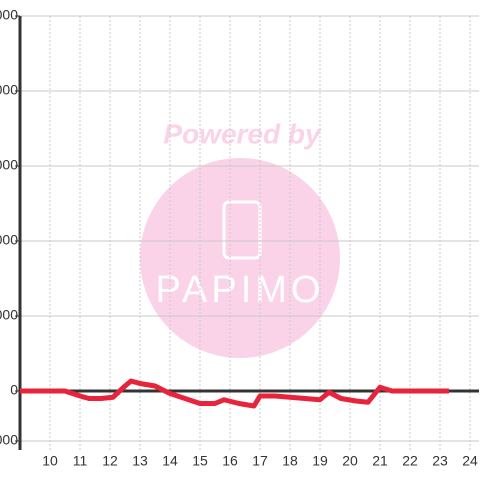 The height and width of the screenshot is (480, 480). I want to click on x-tick-label: 12, so click(110, 461).